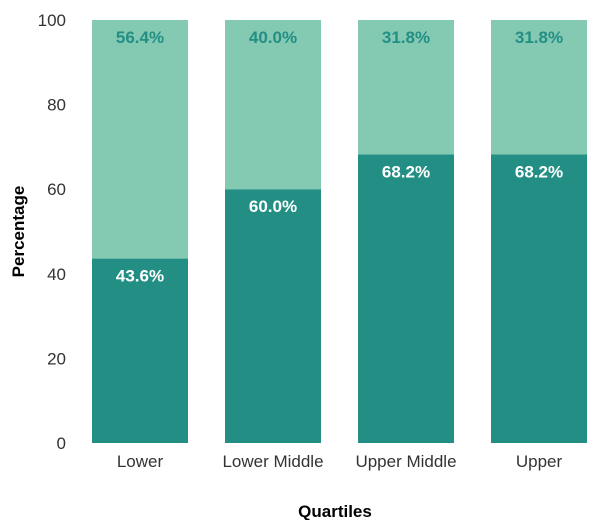 Image resolution: width=596 pixels, height=520 pixels. I want to click on x-axis-title: Quartiles, so click(335, 511).